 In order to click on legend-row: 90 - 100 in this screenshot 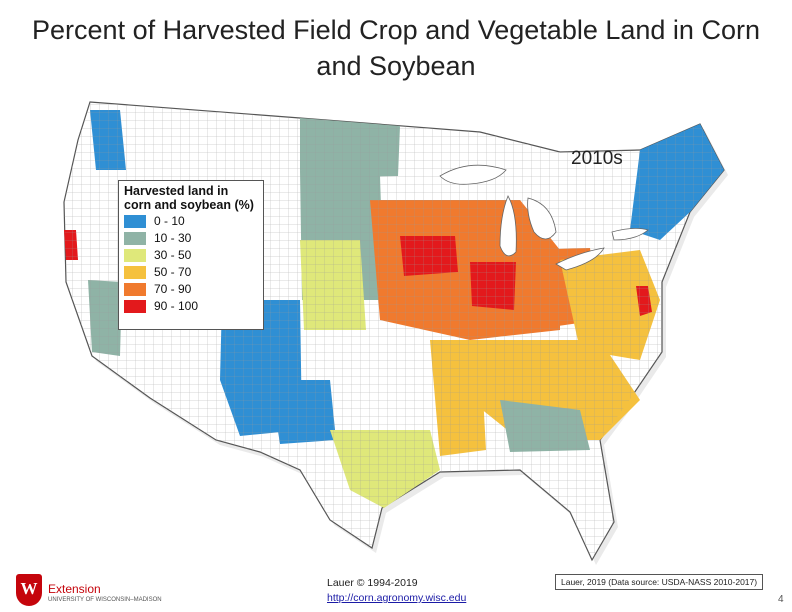, I will do `click(191, 306)`.